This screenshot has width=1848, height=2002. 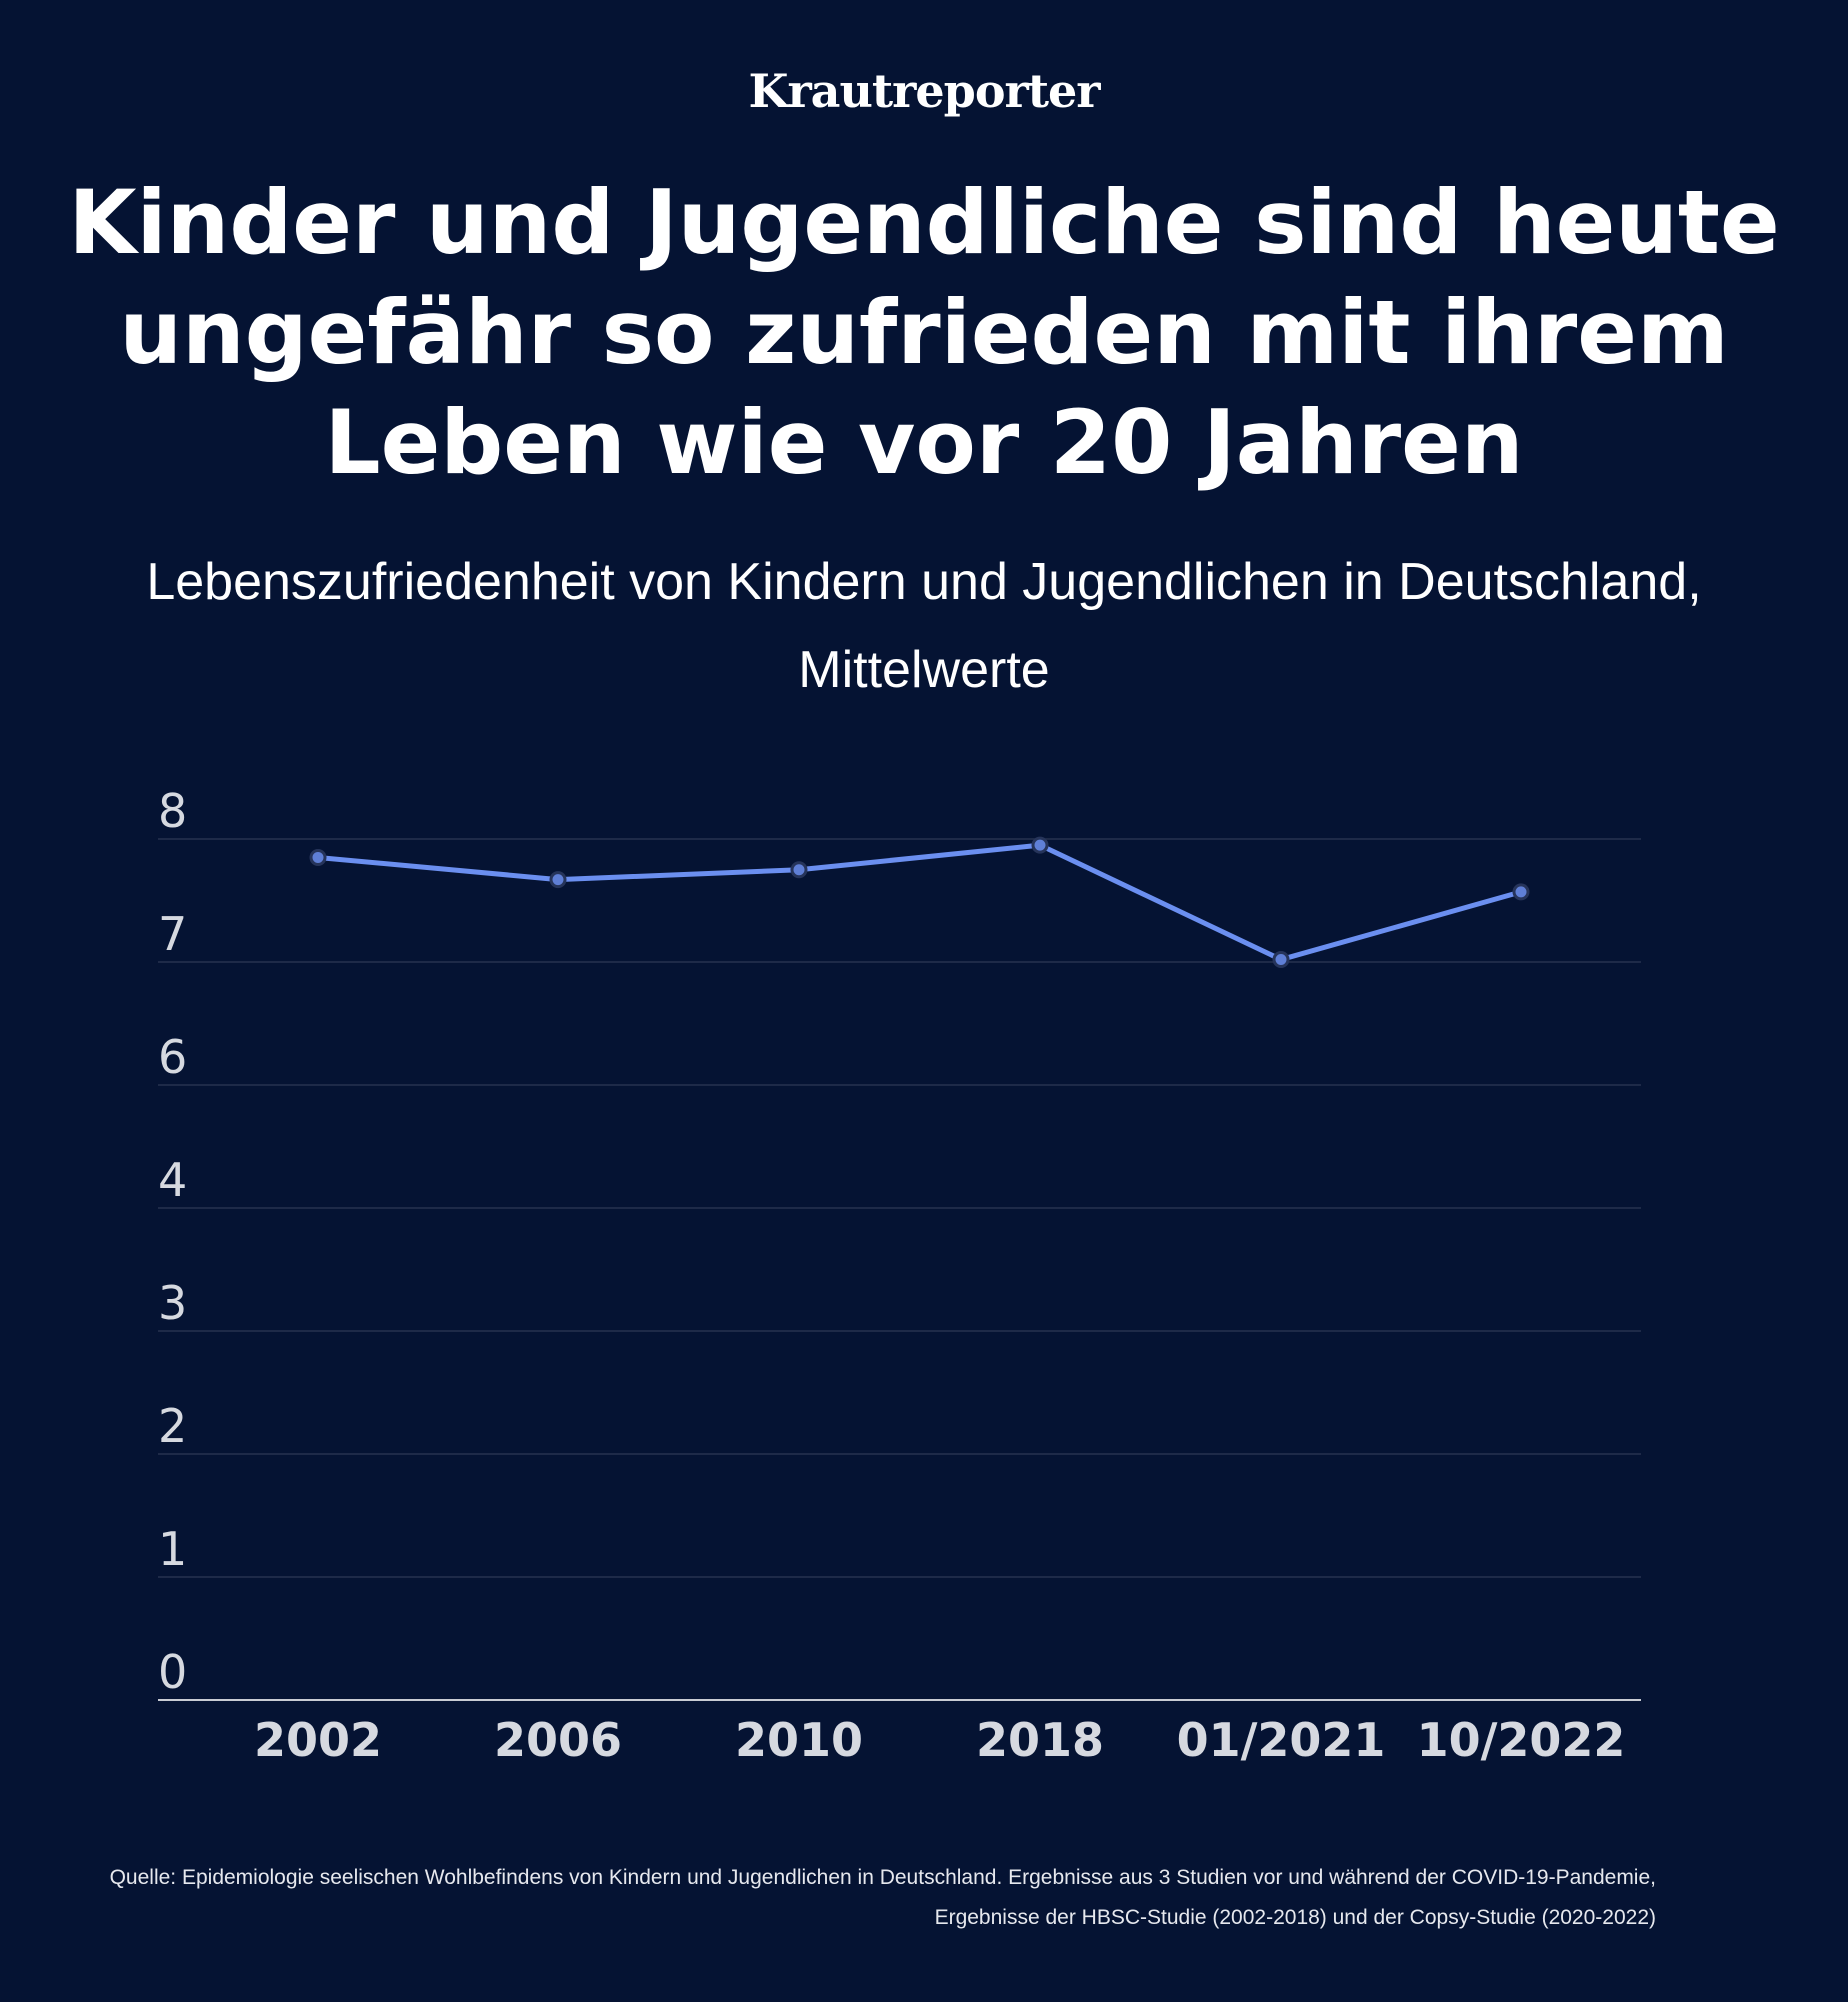 What do you see at coordinates (172, 1180) in the screenshot?
I see `y-tick-label: 4` at bounding box center [172, 1180].